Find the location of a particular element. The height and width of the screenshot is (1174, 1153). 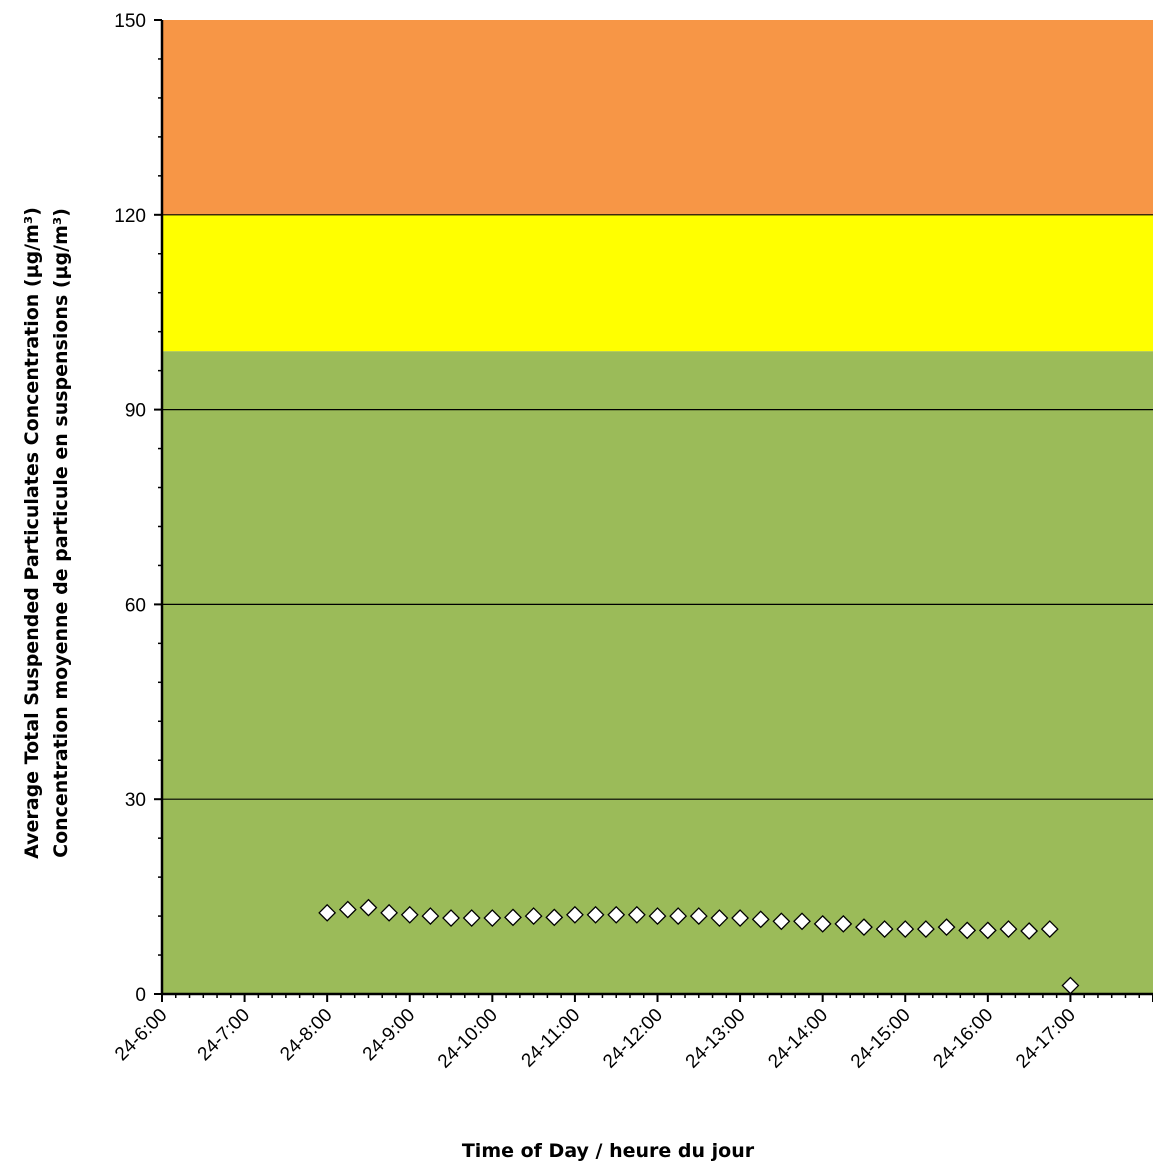

x-tick-label-5: 24-11:00 is located at coordinates (551, 1038).